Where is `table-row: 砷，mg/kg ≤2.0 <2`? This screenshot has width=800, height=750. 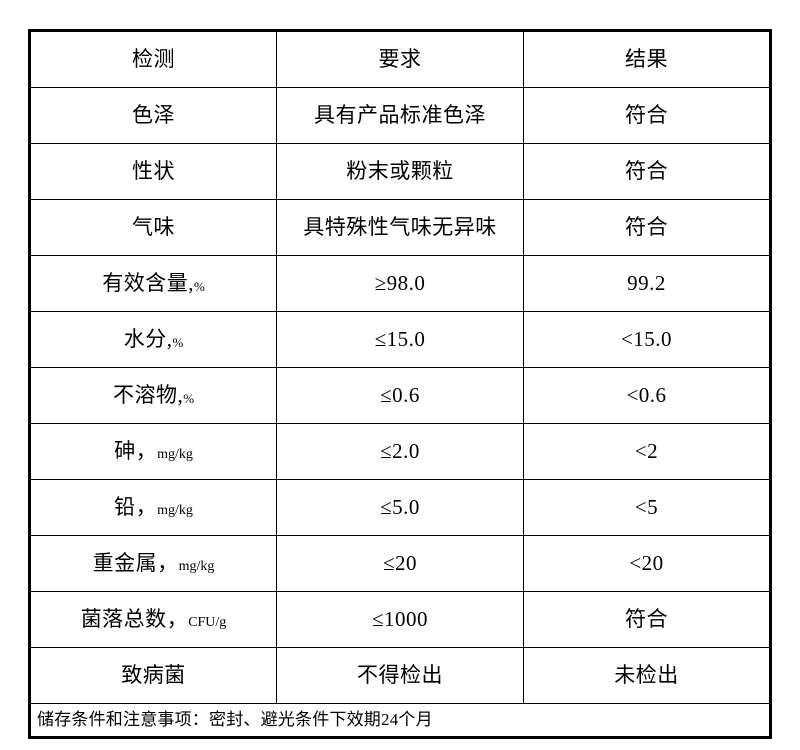
table-row: 砷，mg/kg ≤2.0 <2 is located at coordinates (400, 451).